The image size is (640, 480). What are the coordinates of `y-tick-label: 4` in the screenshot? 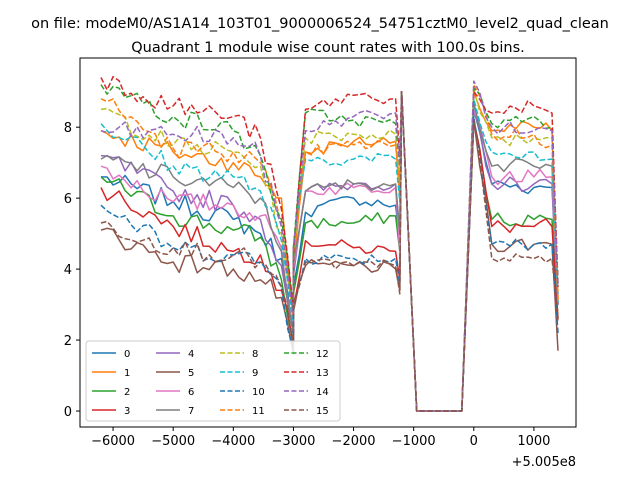 It's located at (68, 270).